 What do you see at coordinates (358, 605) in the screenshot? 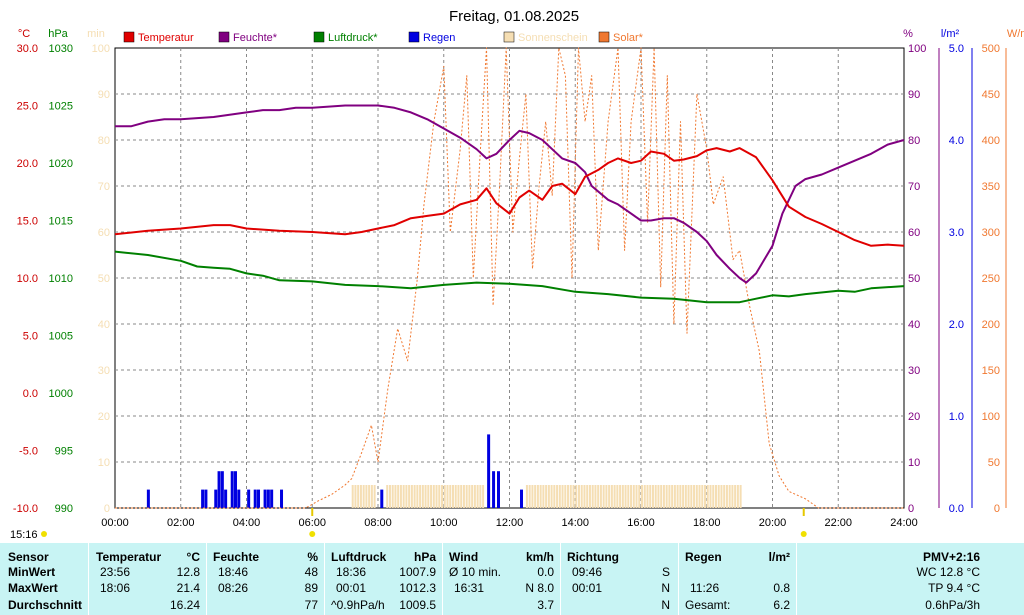
I see `row-avg-press-time: ^0.9hPa/h` at bounding box center [358, 605].